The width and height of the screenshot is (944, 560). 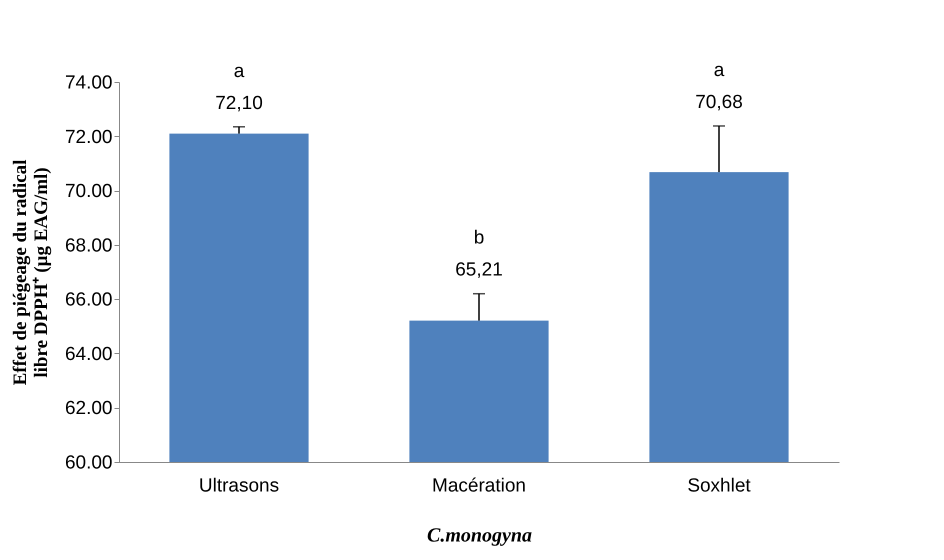 What do you see at coordinates (88, 191) in the screenshot?
I see `y-tick-label: 70.00` at bounding box center [88, 191].